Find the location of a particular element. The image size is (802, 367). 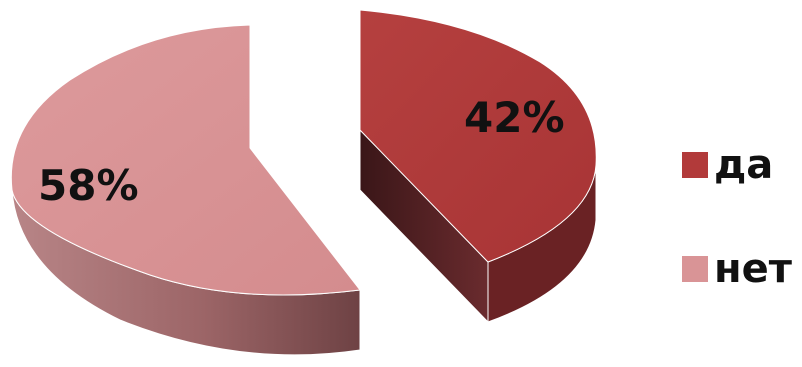

legend: да нет is located at coordinates (737, 217).